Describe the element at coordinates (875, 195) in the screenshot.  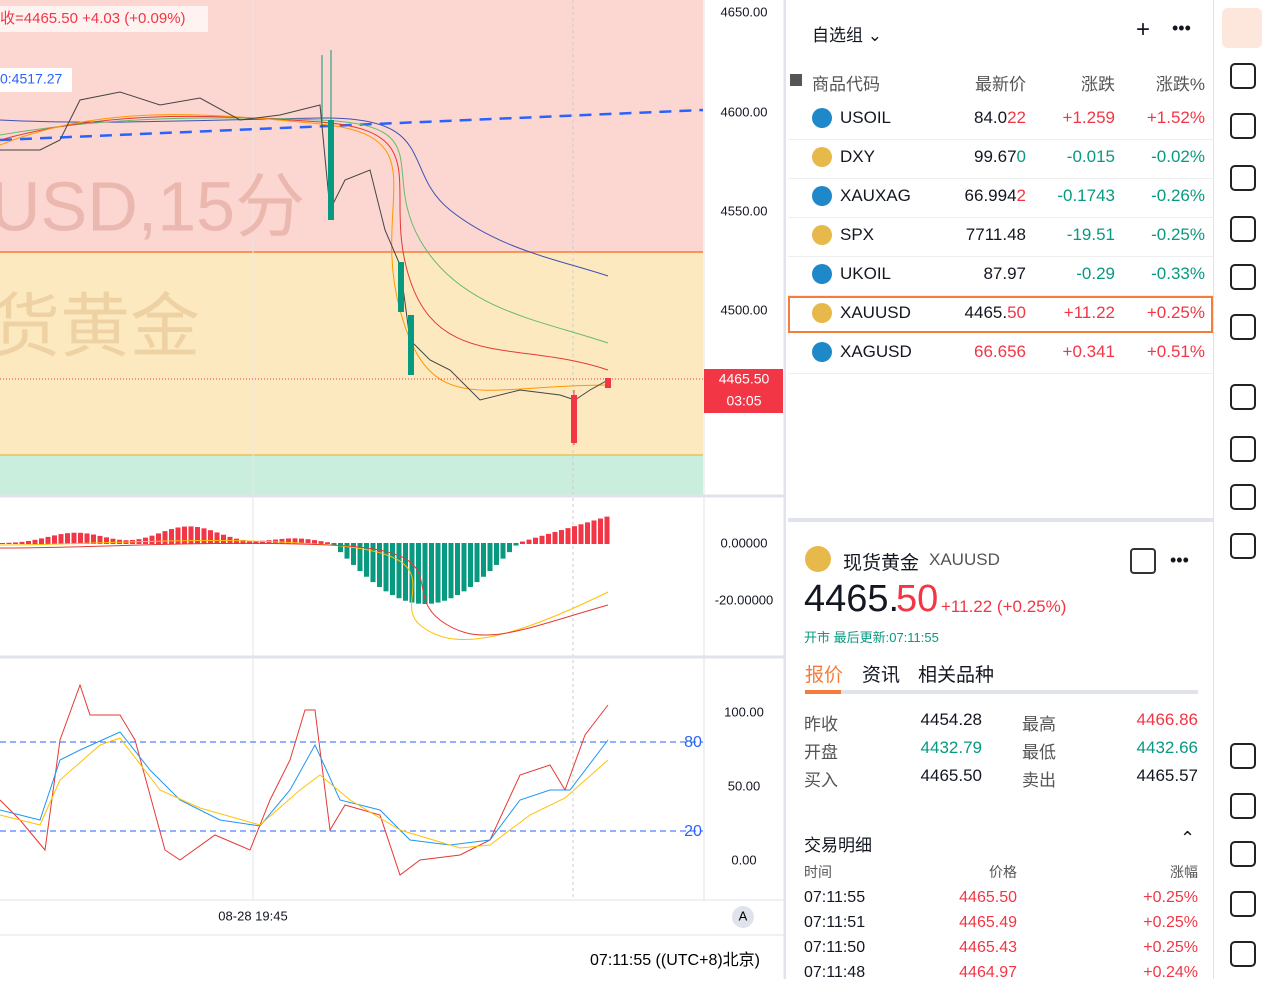
I see `symbol: XAUXAG` at that location.